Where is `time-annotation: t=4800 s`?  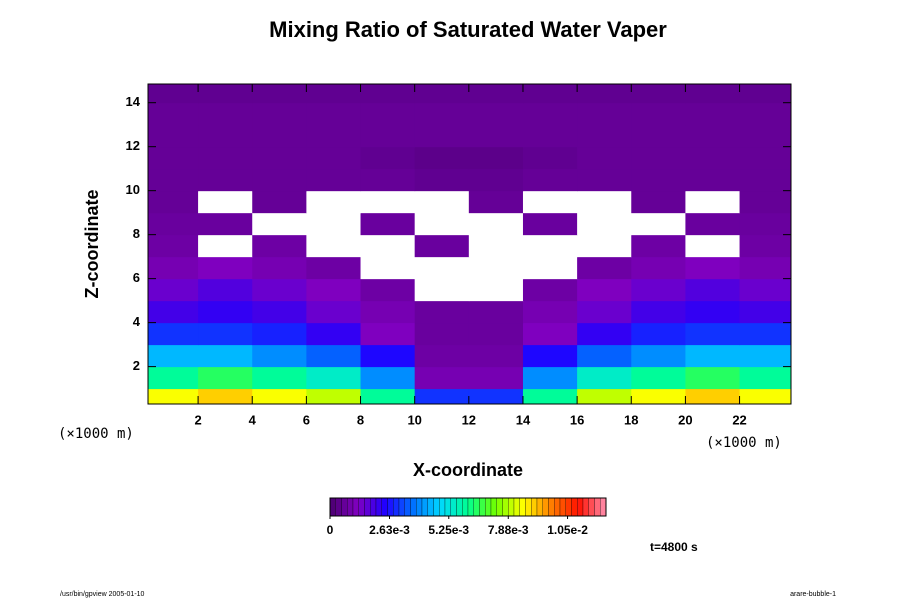 time-annotation: t=4800 s is located at coordinates (674, 547).